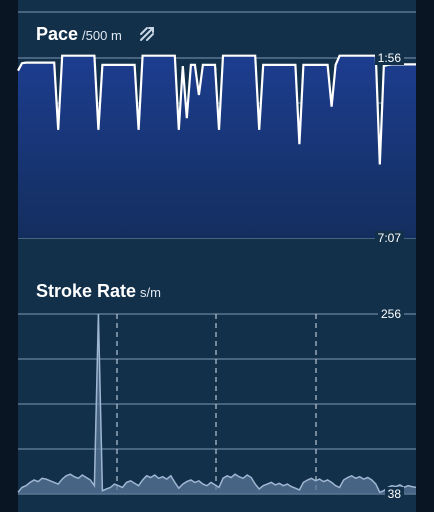 Image resolution: width=434 pixels, height=512 pixels. I want to click on left-edge, so click(9, 256).